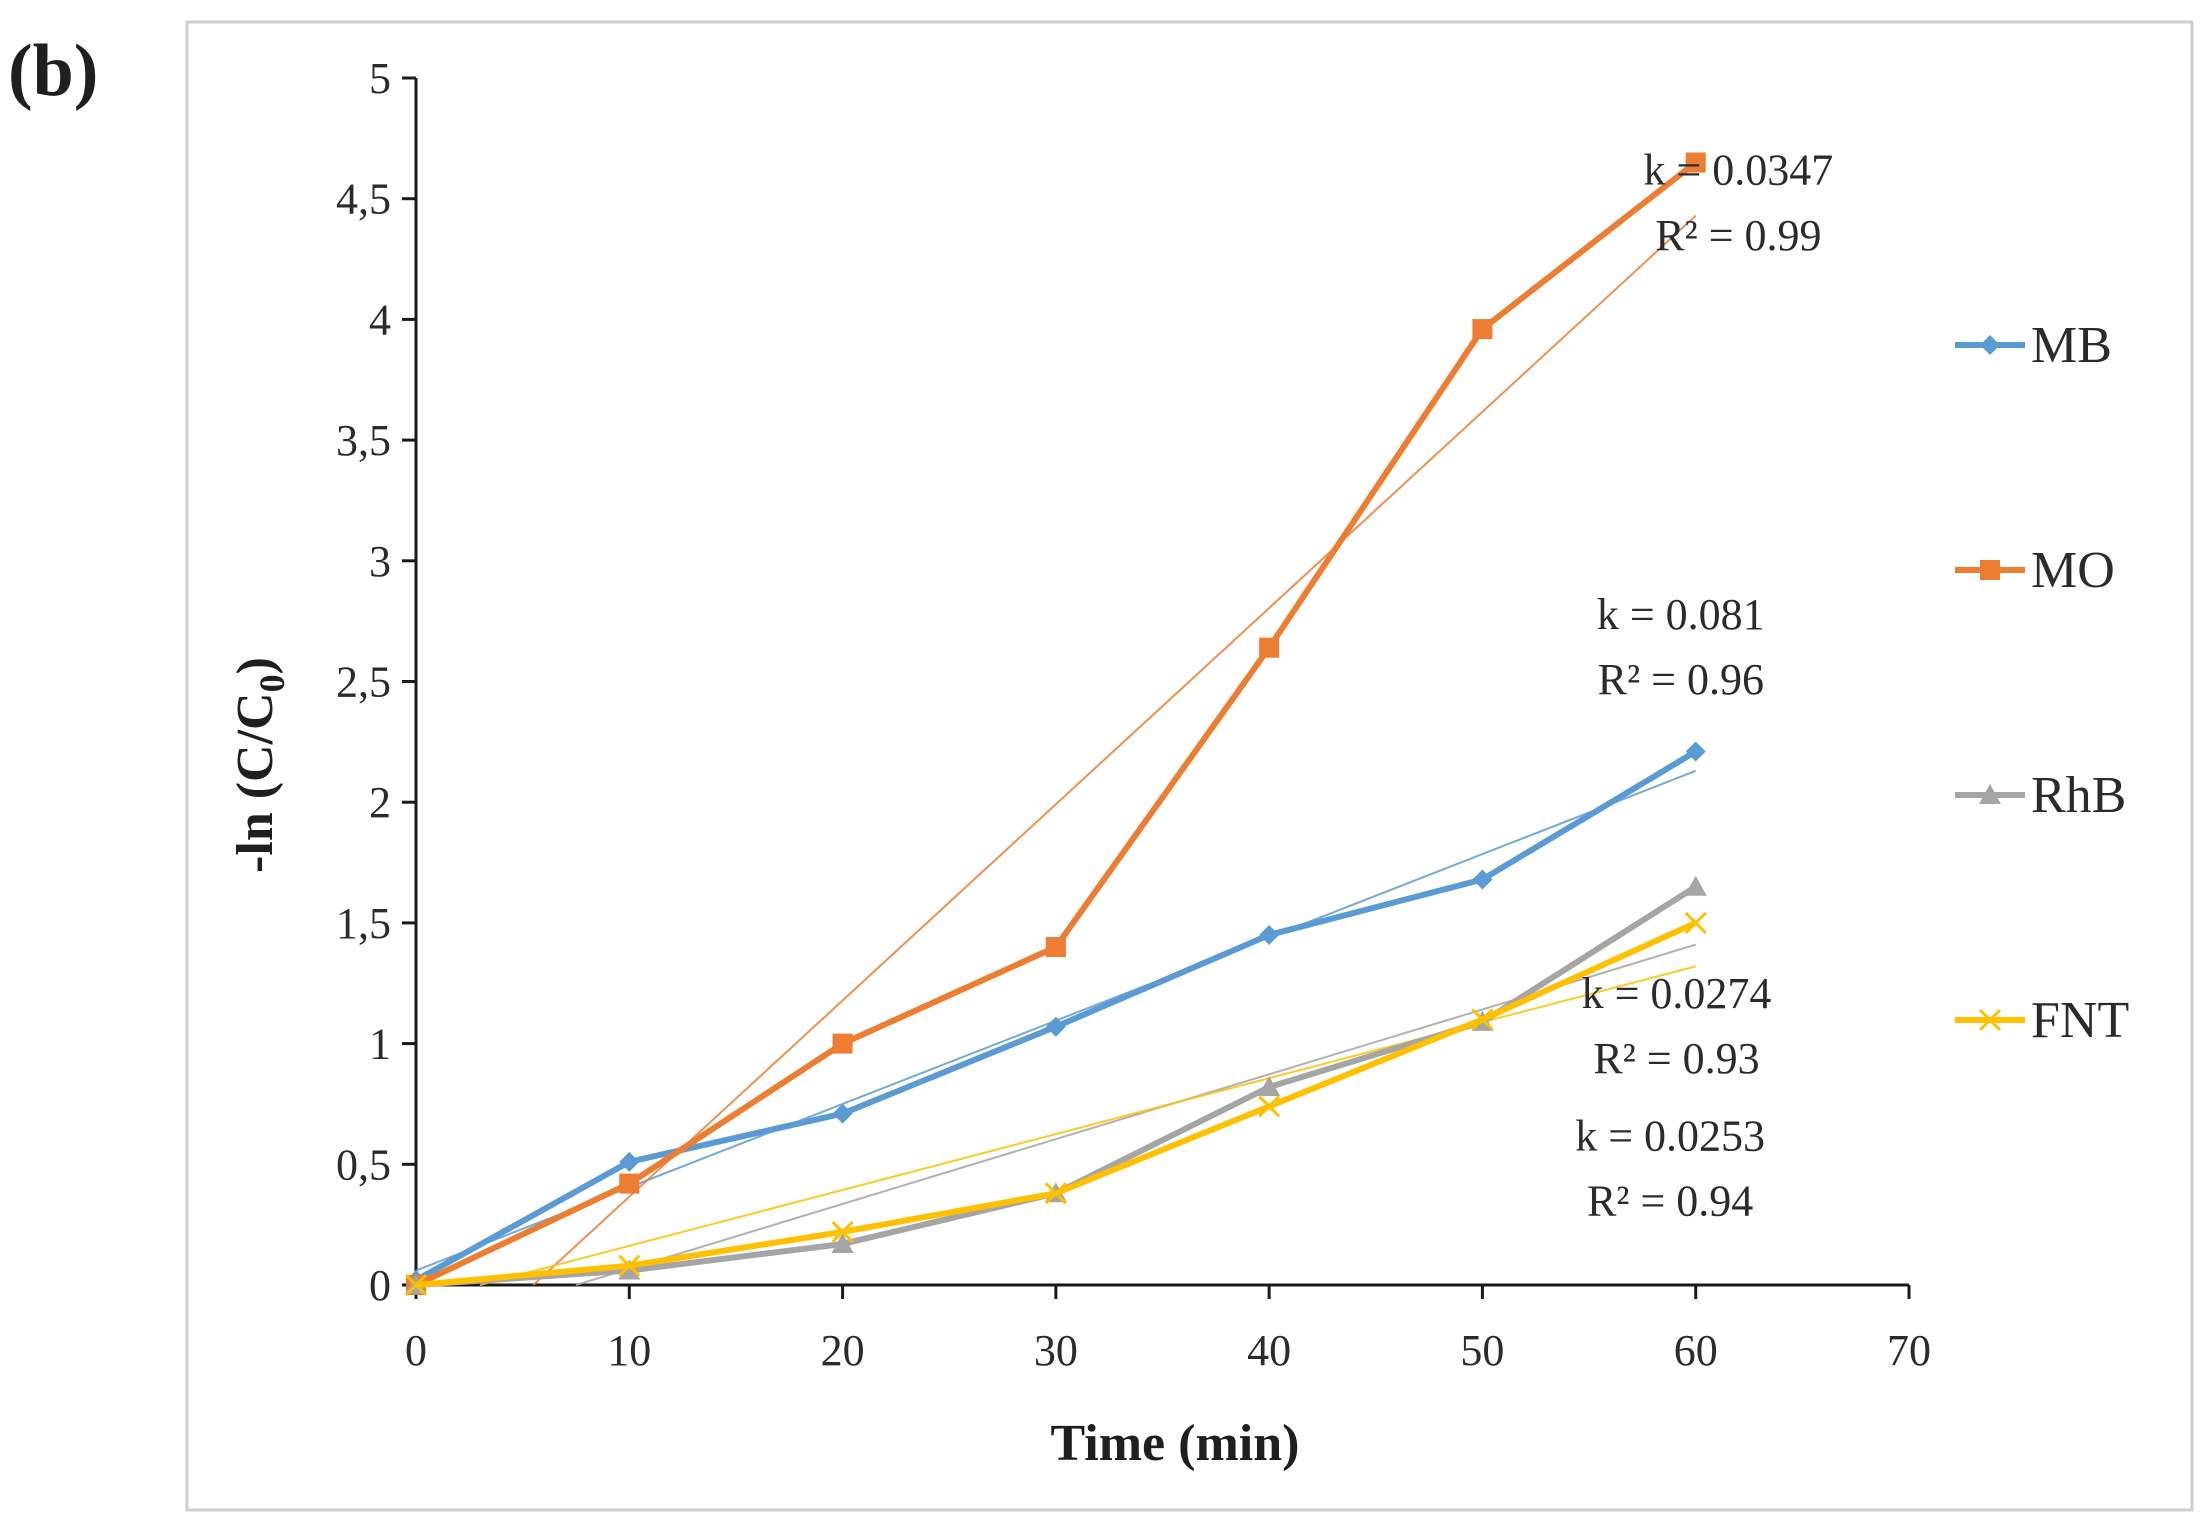  What do you see at coordinates (1269, 1350) in the screenshot?
I see `x-tick-label: 40` at bounding box center [1269, 1350].